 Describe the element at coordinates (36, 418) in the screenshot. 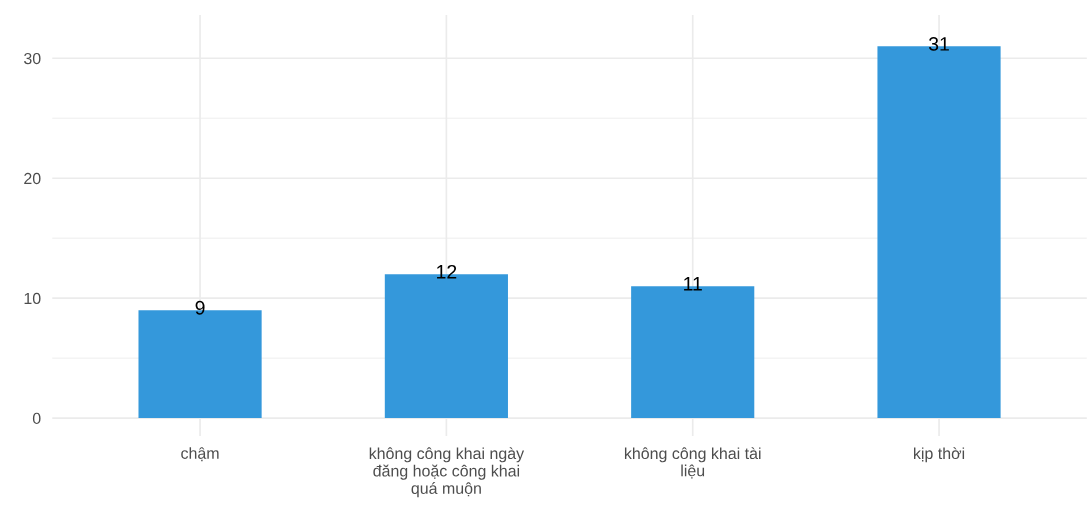

I see `y-tick-label: 0` at that location.